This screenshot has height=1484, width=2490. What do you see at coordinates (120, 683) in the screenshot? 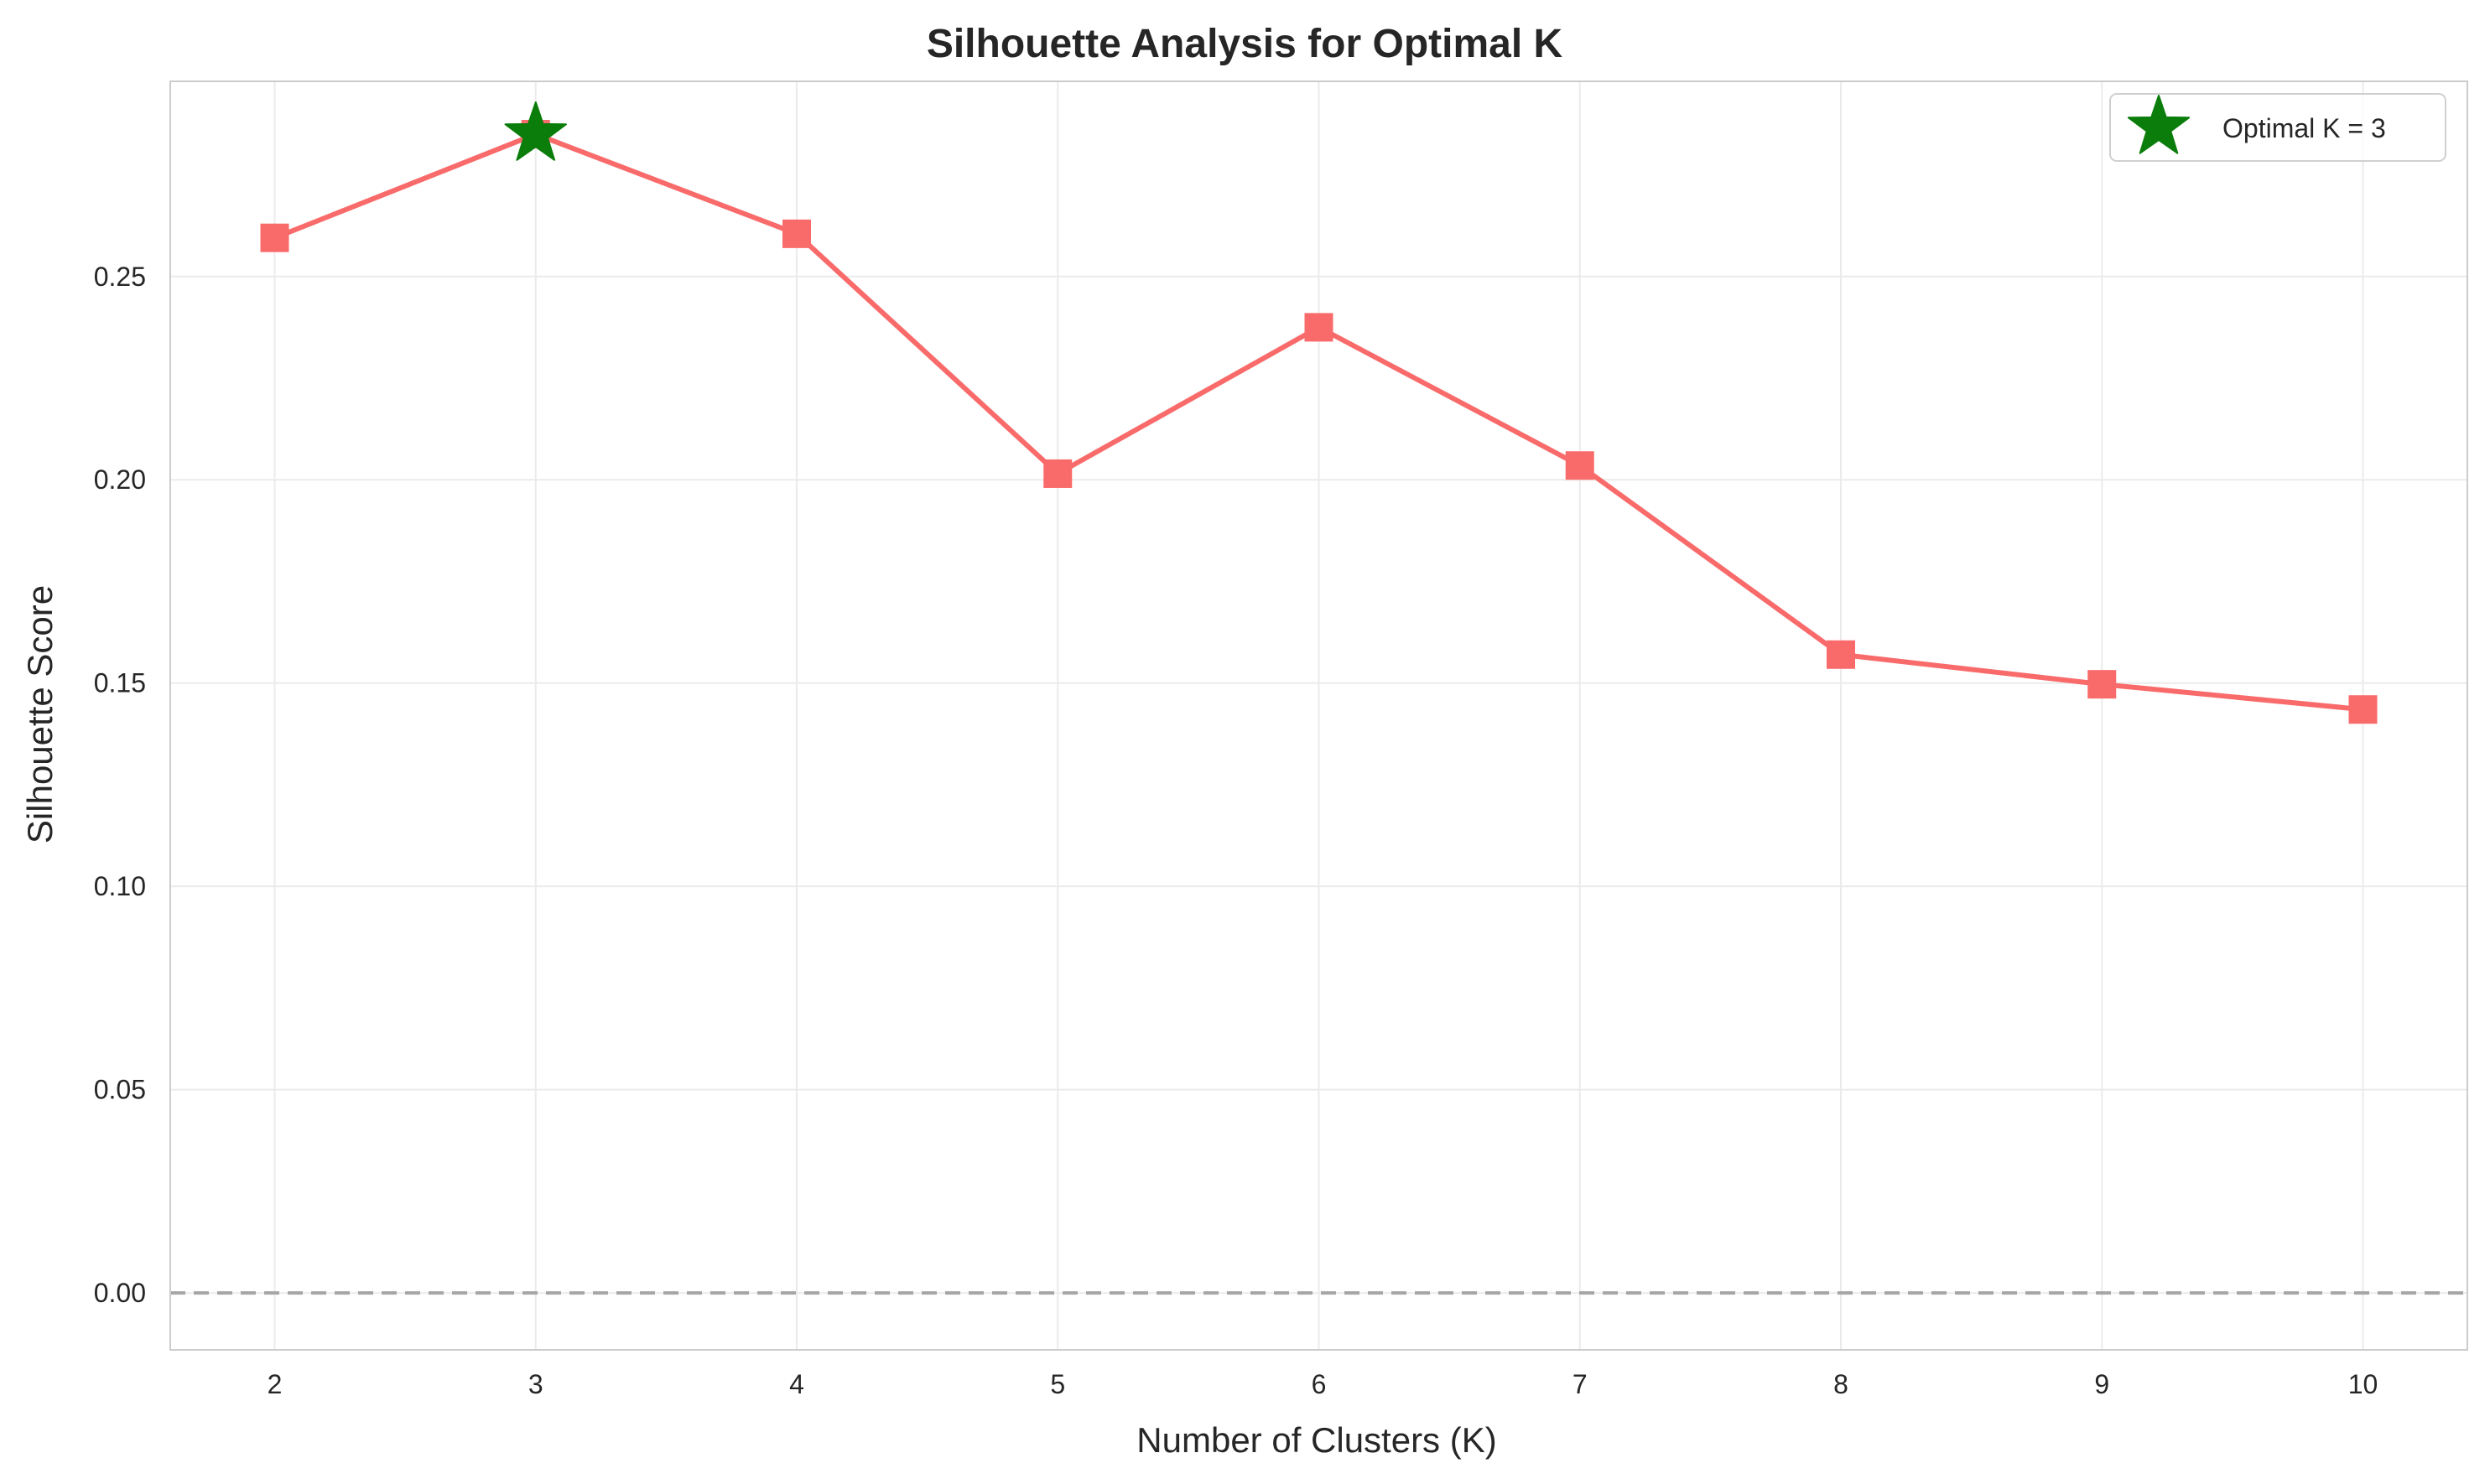
I see `y-tick-label: 0.15` at bounding box center [120, 683].